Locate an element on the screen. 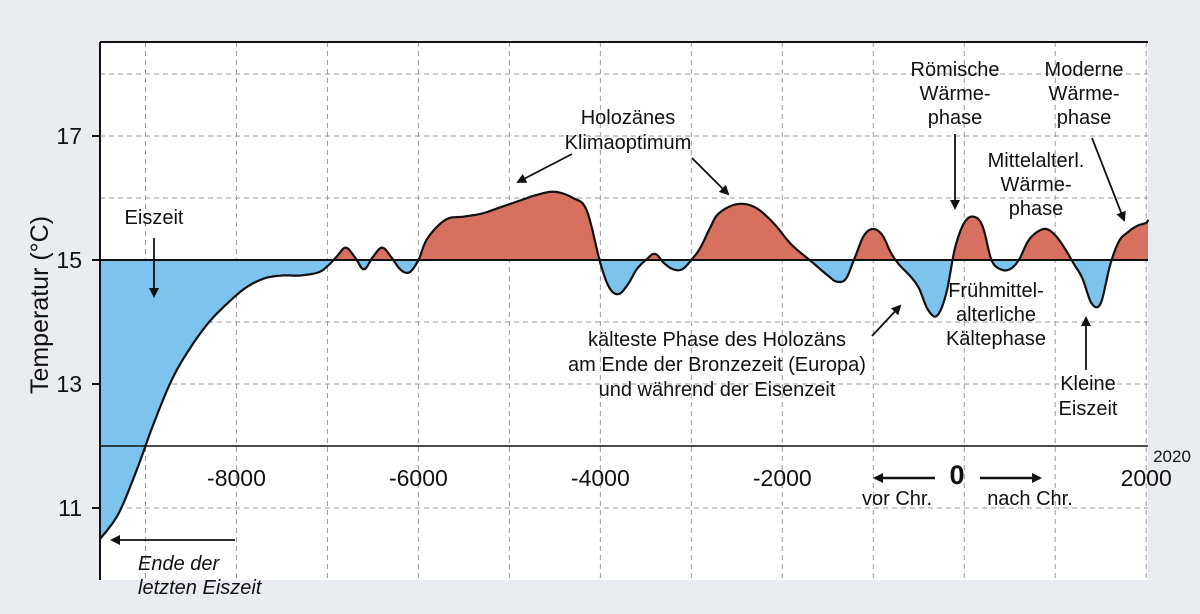 The height and width of the screenshot is (614, 1200). x-tick-label: -4000 is located at coordinates (600, 478).